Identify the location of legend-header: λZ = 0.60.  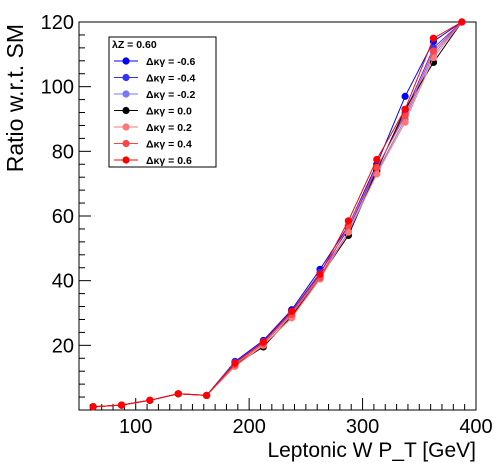
(134, 45).